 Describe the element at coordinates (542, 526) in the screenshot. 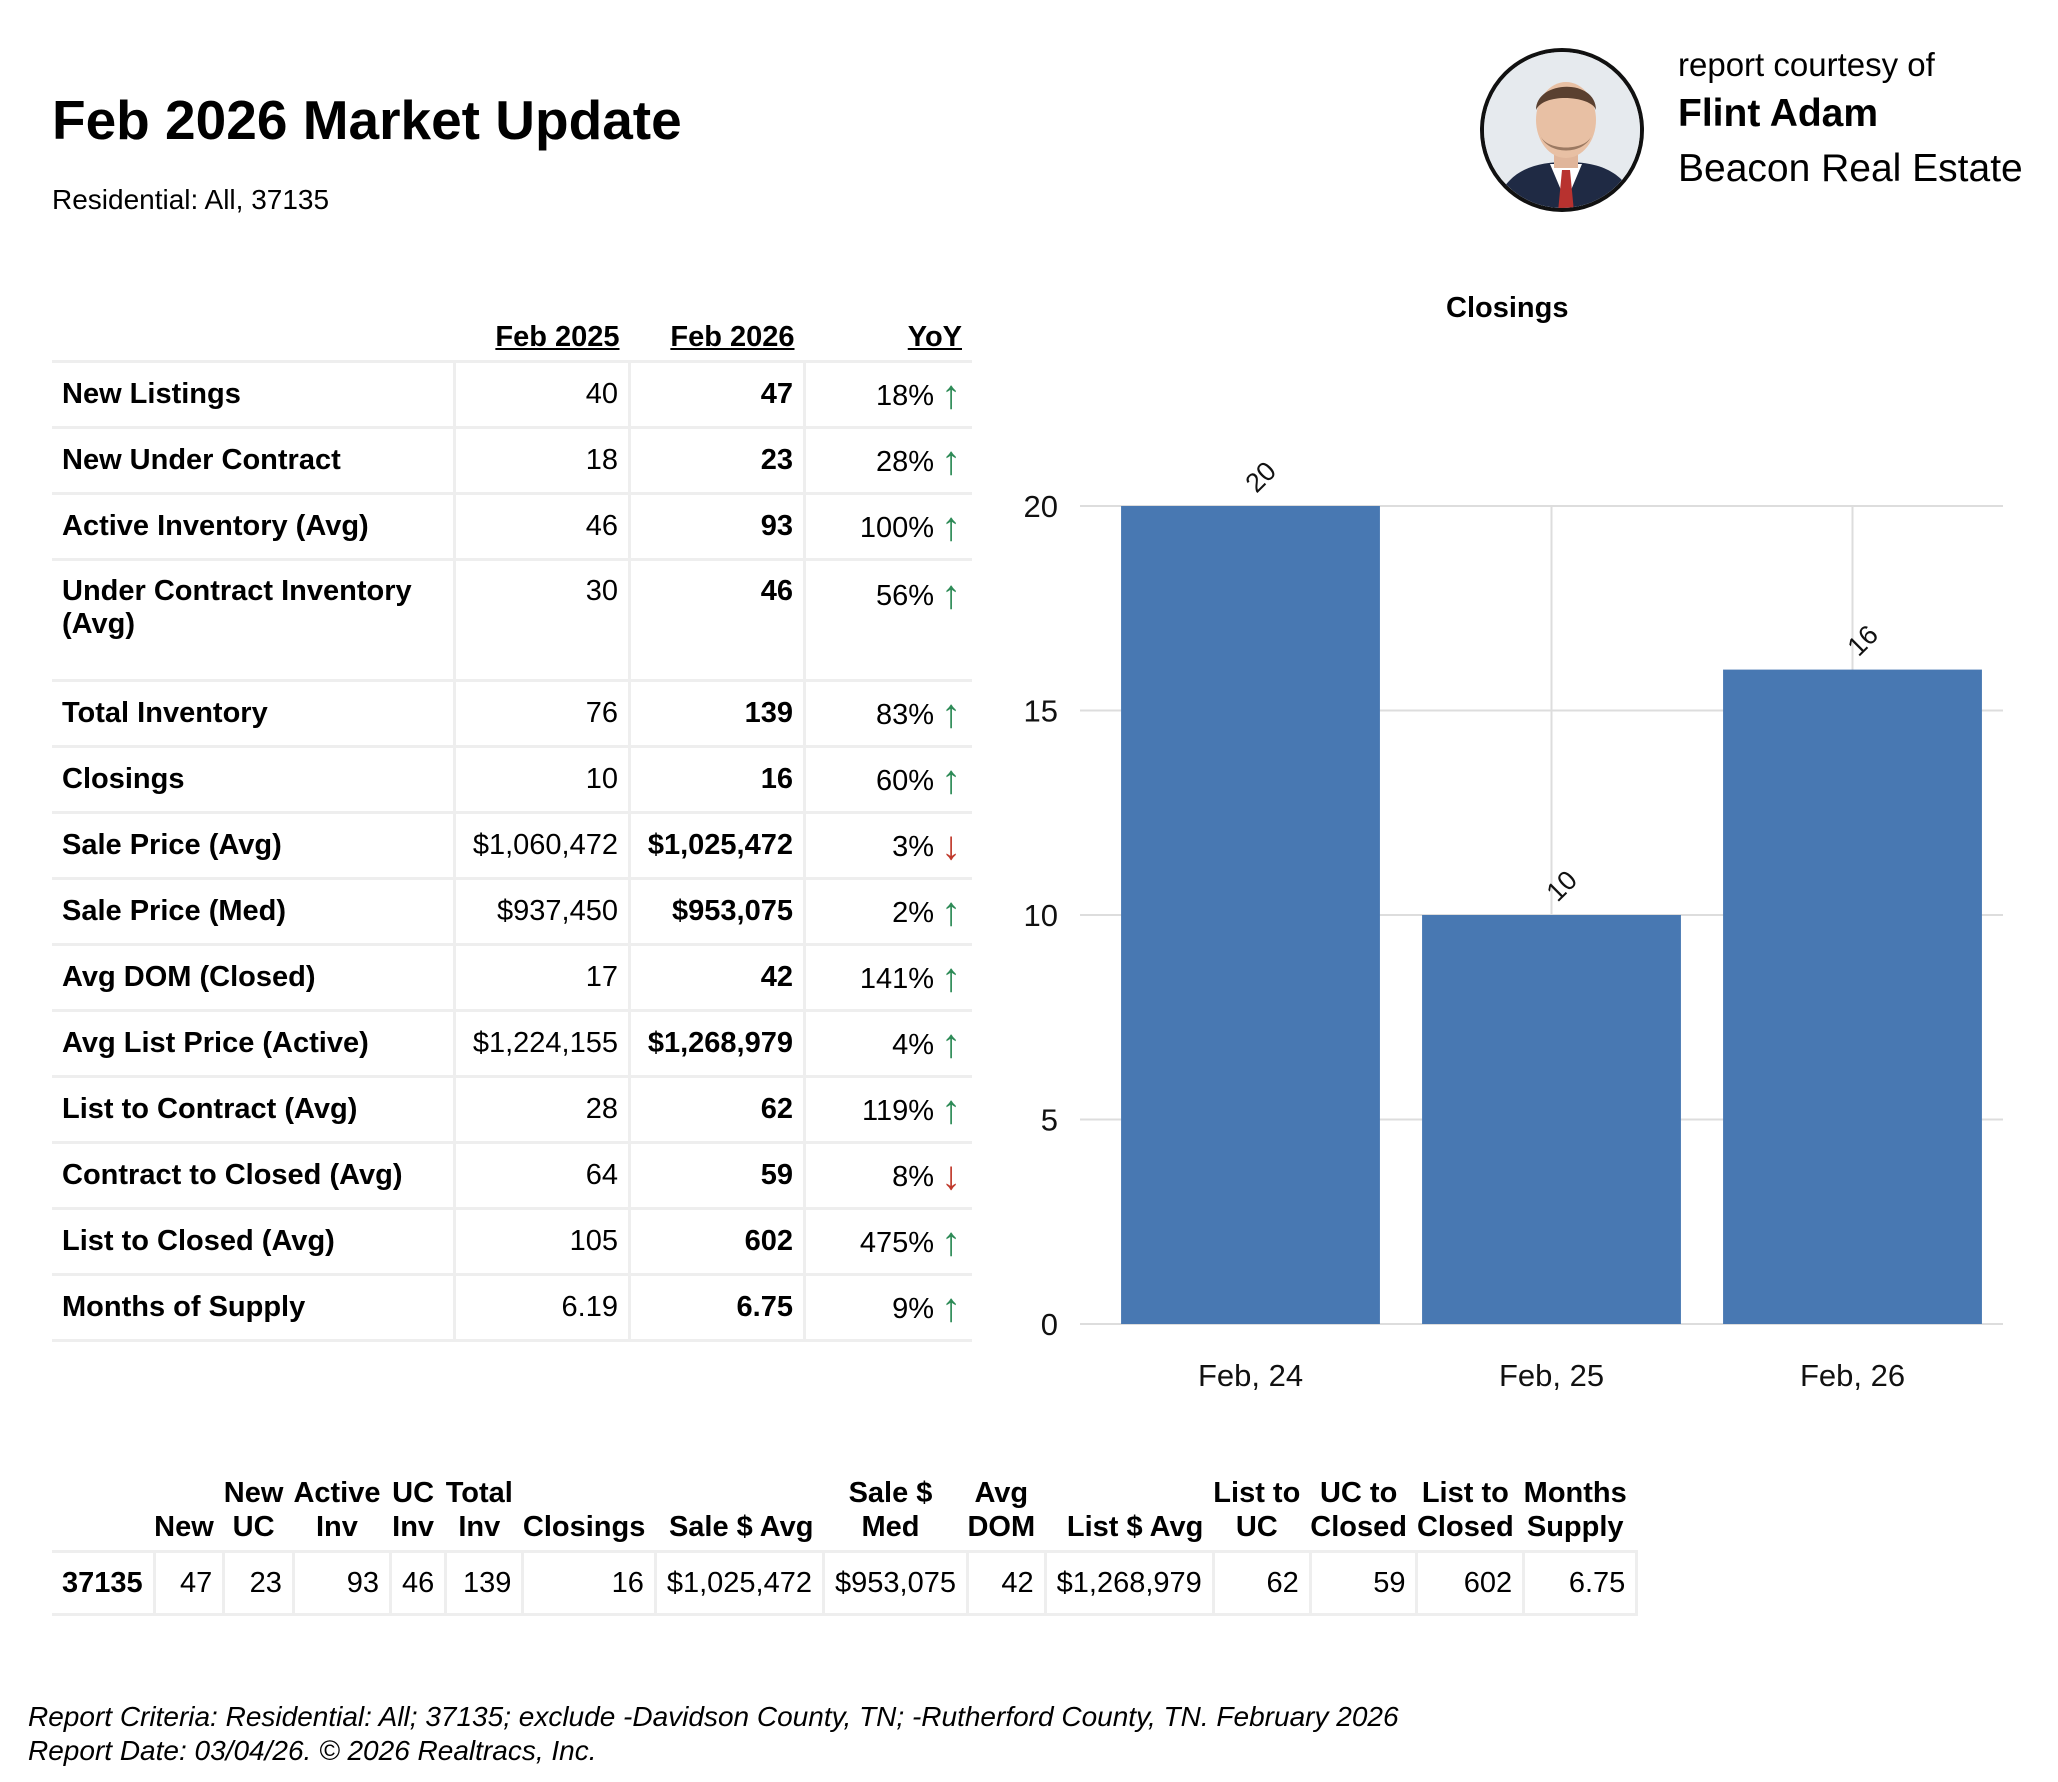

I see `prev-value: 46` at that location.